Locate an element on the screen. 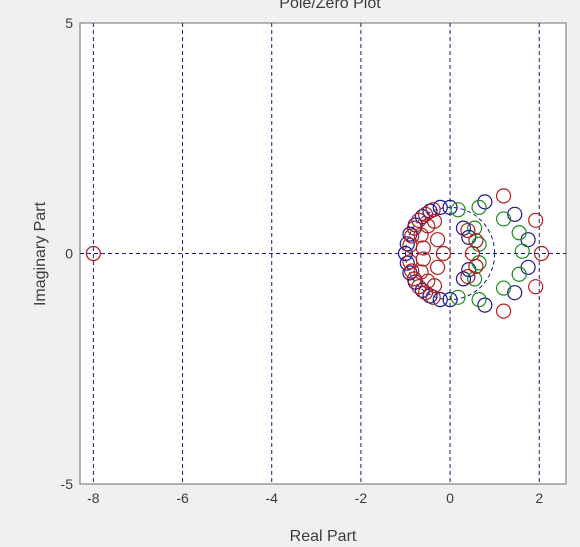 The height and width of the screenshot is (547, 580). x-tick-label: 2 is located at coordinates (539, 498).